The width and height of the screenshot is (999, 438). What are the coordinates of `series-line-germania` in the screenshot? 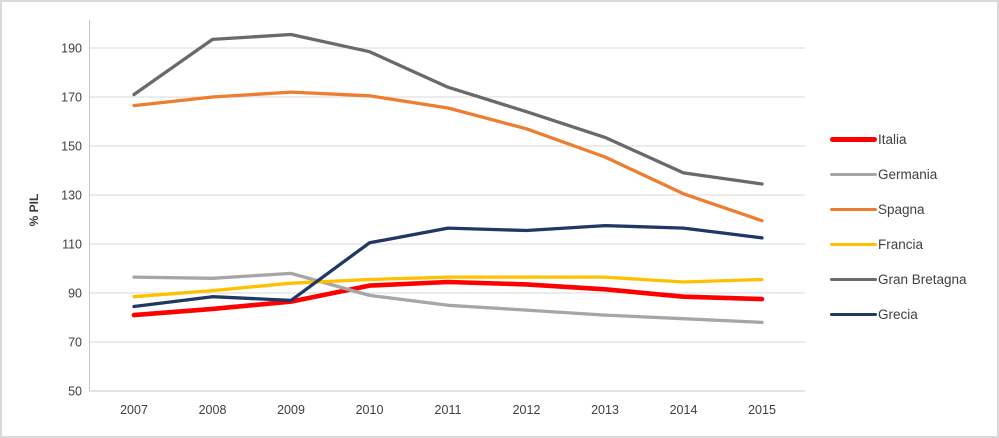 It's located at (448, 298).